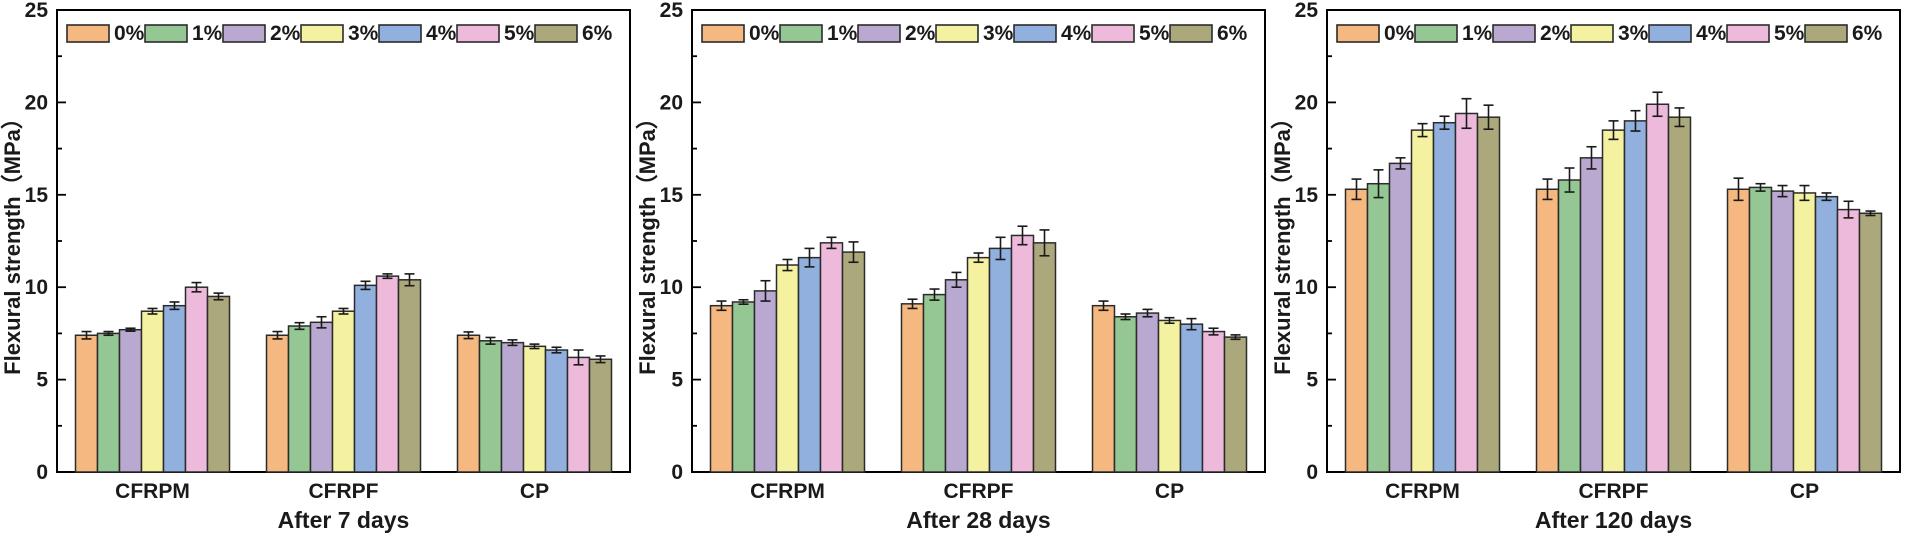  I want to click on chart-title: After 28 days, so click(978, 520).